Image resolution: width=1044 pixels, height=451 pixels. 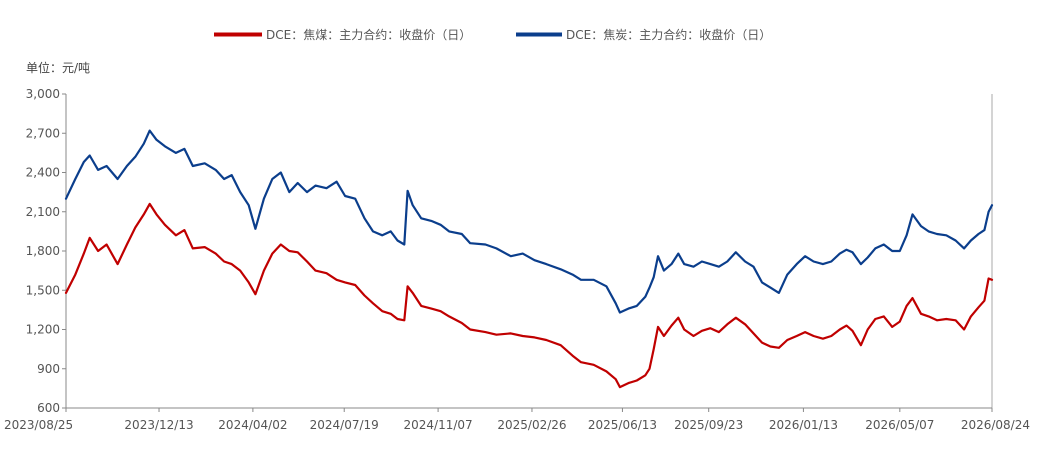 I want to click on x-tick-label: 2025/09/23, so click(x=708, y=425).